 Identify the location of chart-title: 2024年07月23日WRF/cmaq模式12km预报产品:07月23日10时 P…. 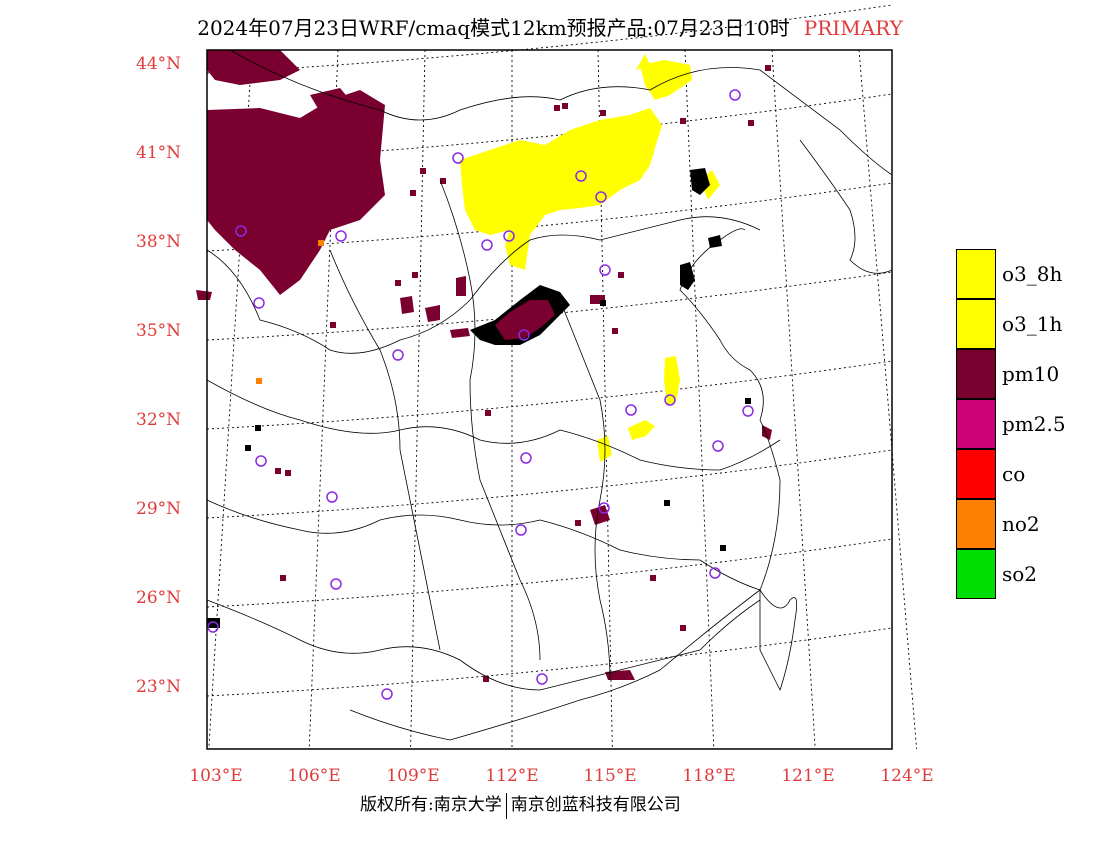
(550, 26).